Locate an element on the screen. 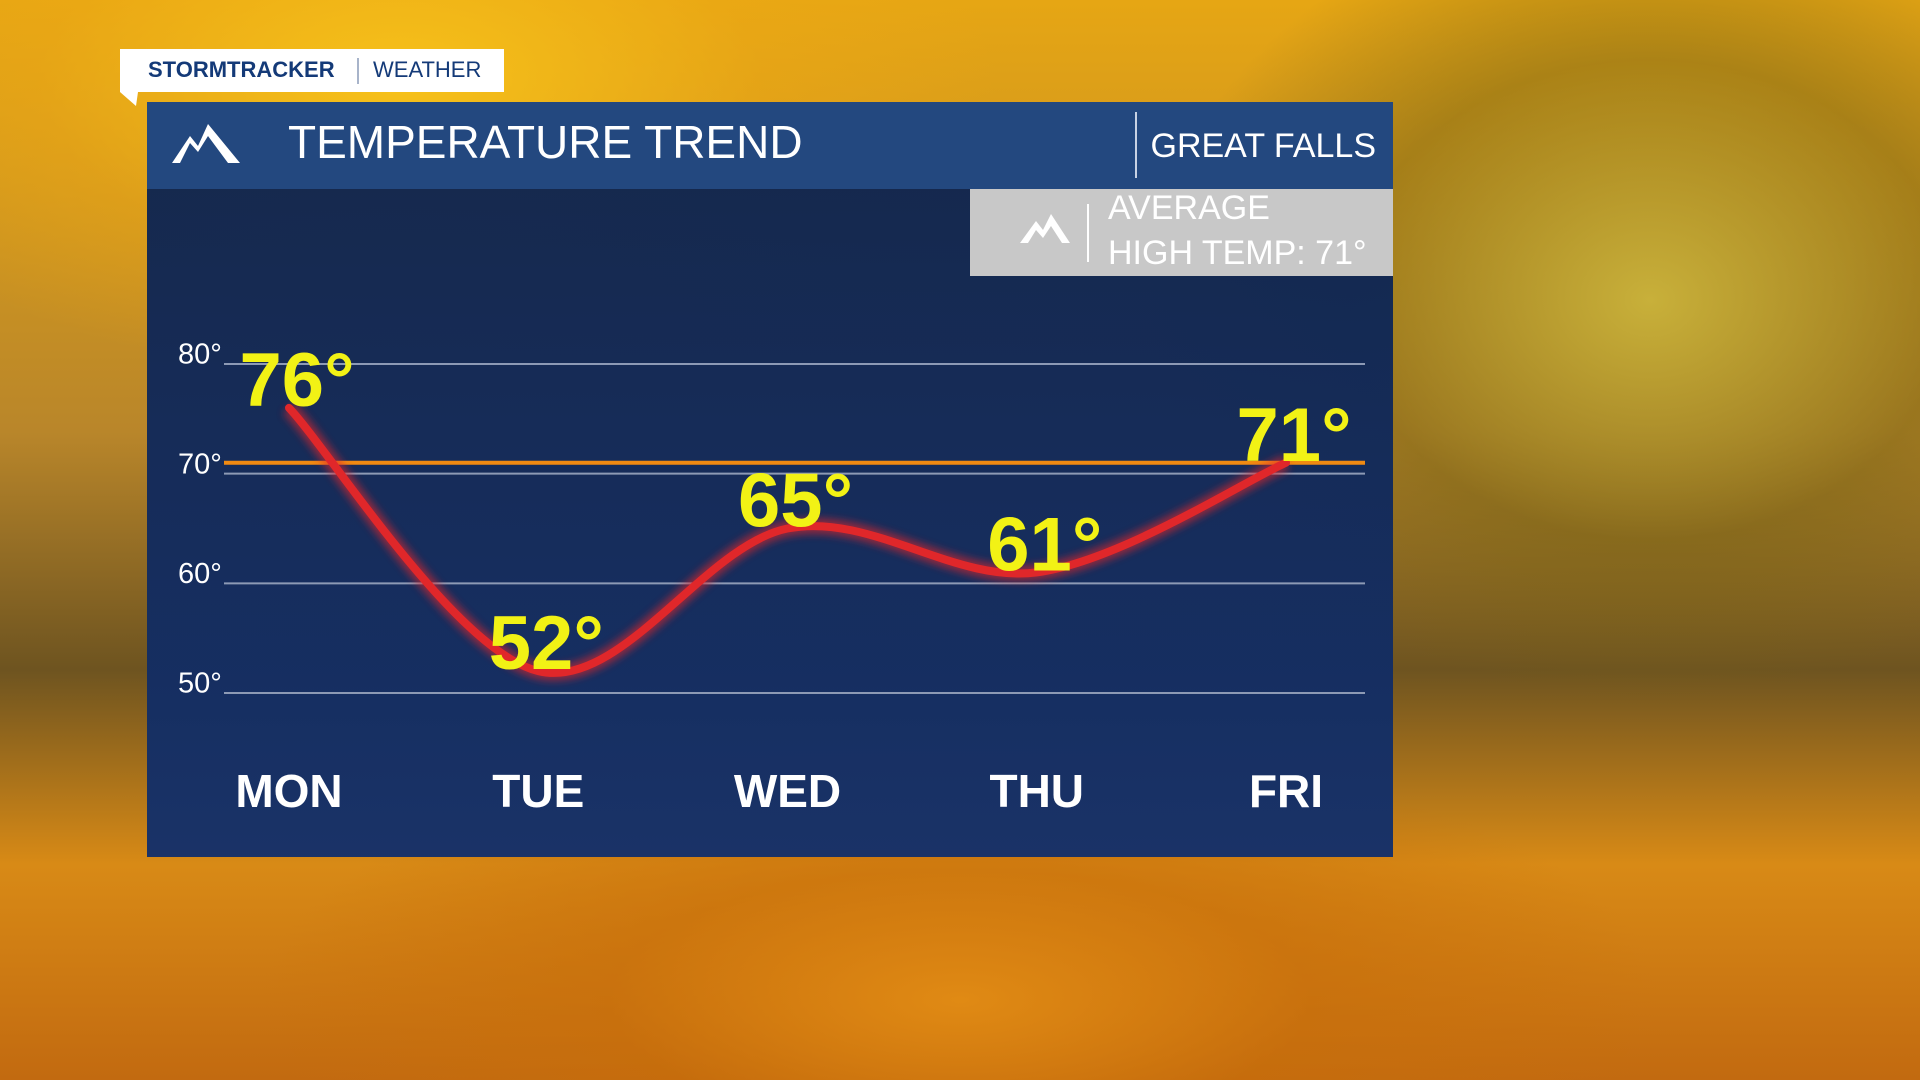  panel-header is located at coordinates (770, 145).